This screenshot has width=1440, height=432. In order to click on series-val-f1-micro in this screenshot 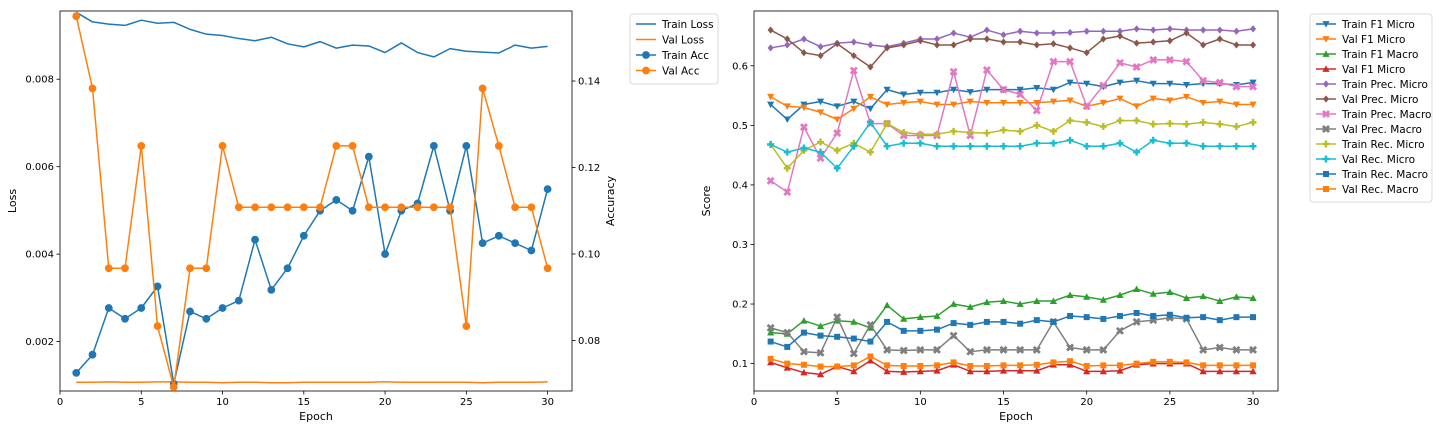, I will do `click(1012, 367)`.